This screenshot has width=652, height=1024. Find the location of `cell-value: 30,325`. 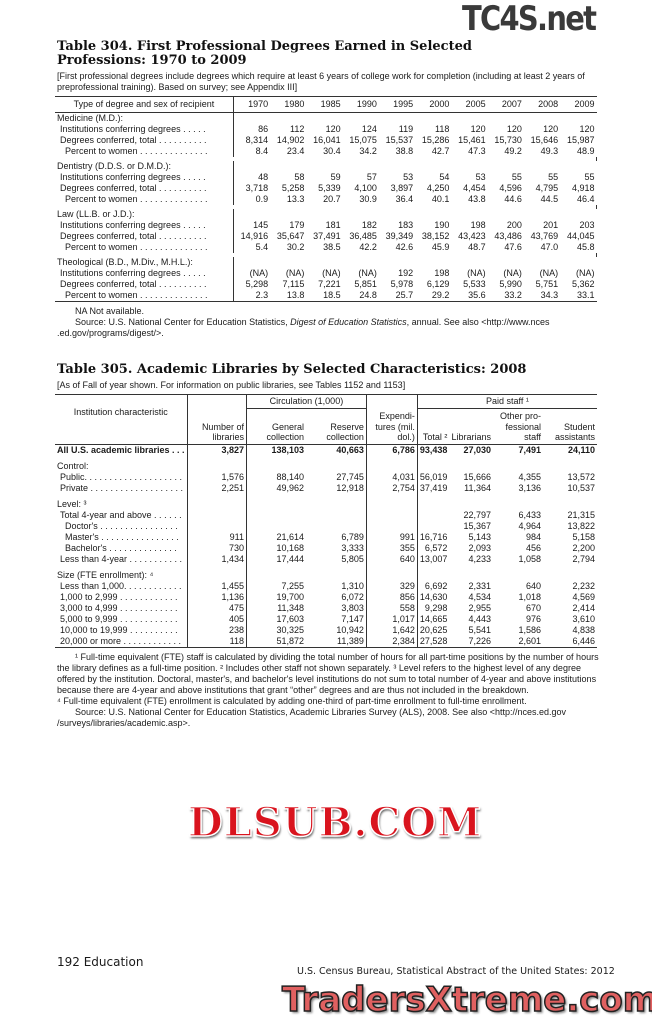

cell-value: 30,325 is located at coordinates (290, 629).